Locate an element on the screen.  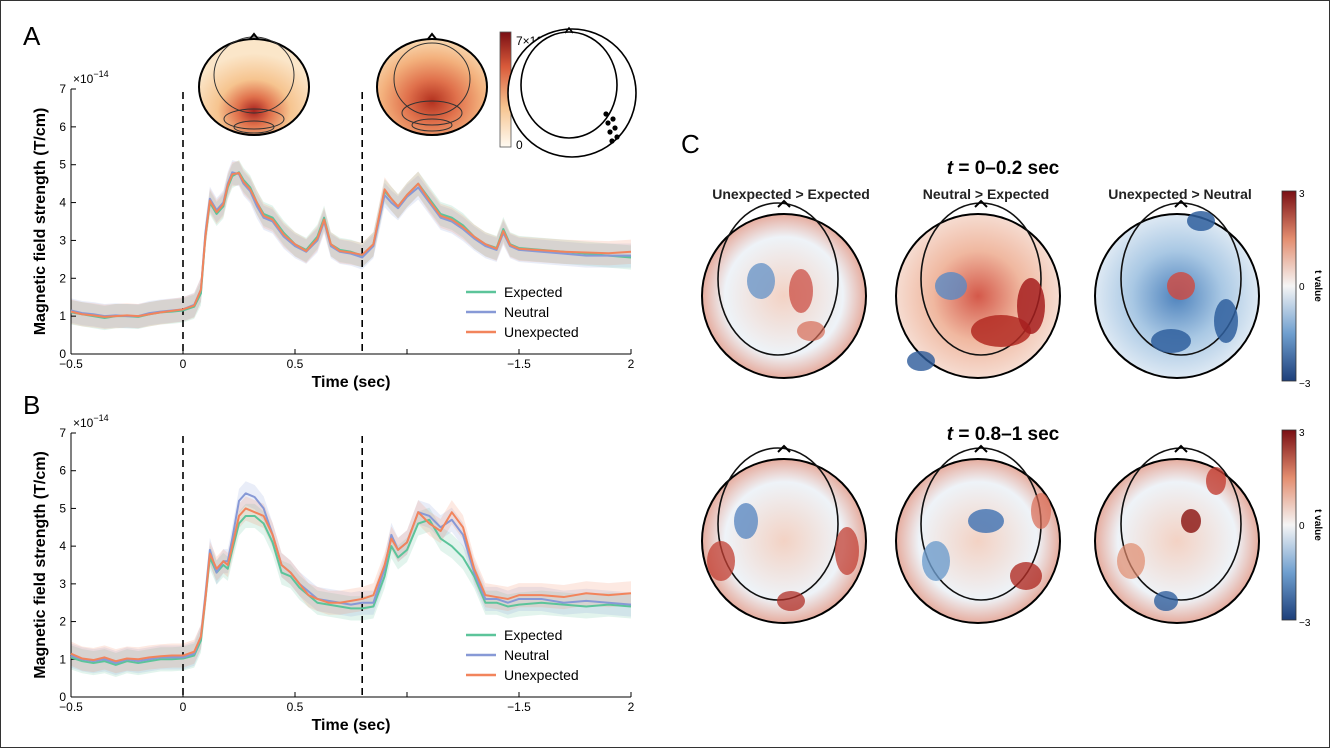
chart-b-ytick-label: 4 is located at coordinates (62, 546).